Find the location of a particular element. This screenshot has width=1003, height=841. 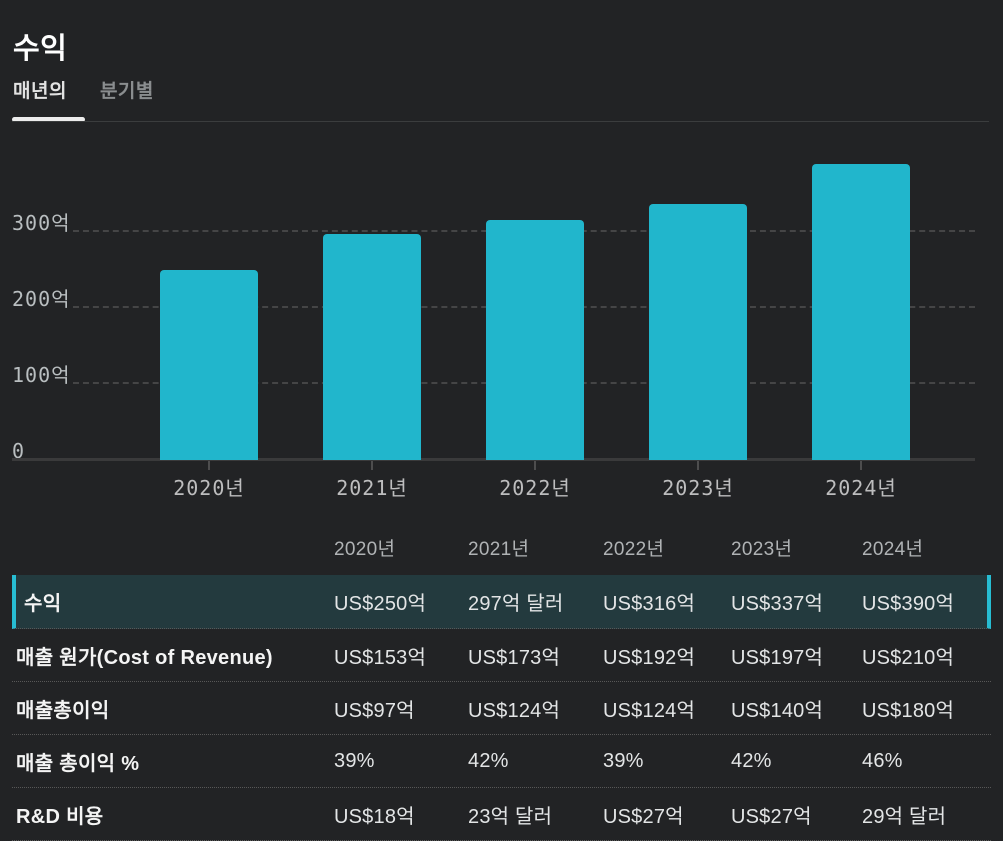

table-cell: 46% is located at coordinates (882, 760).